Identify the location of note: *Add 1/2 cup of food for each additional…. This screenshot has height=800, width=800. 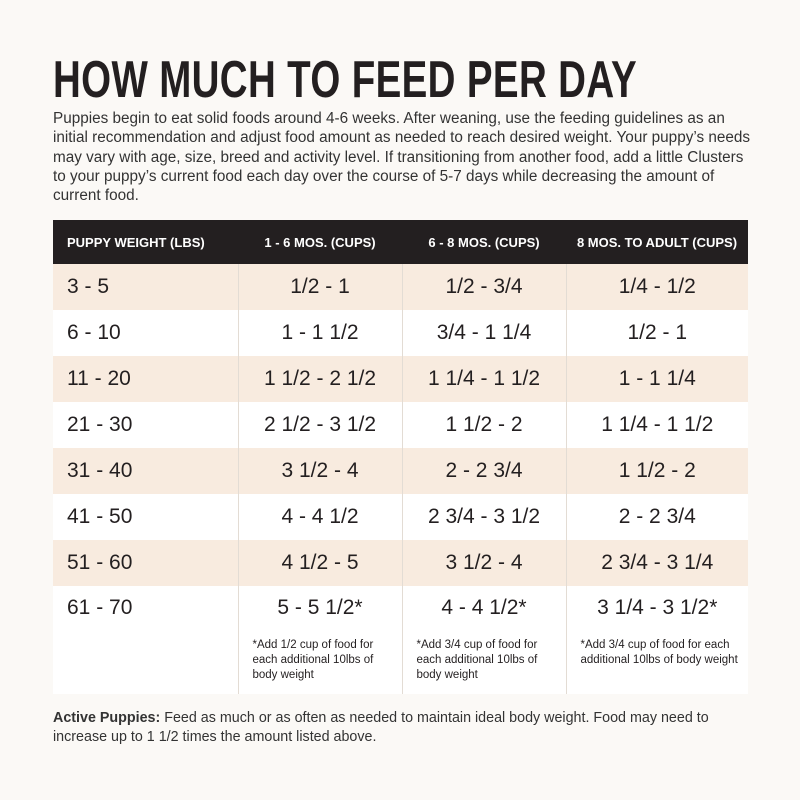
(313, 660).